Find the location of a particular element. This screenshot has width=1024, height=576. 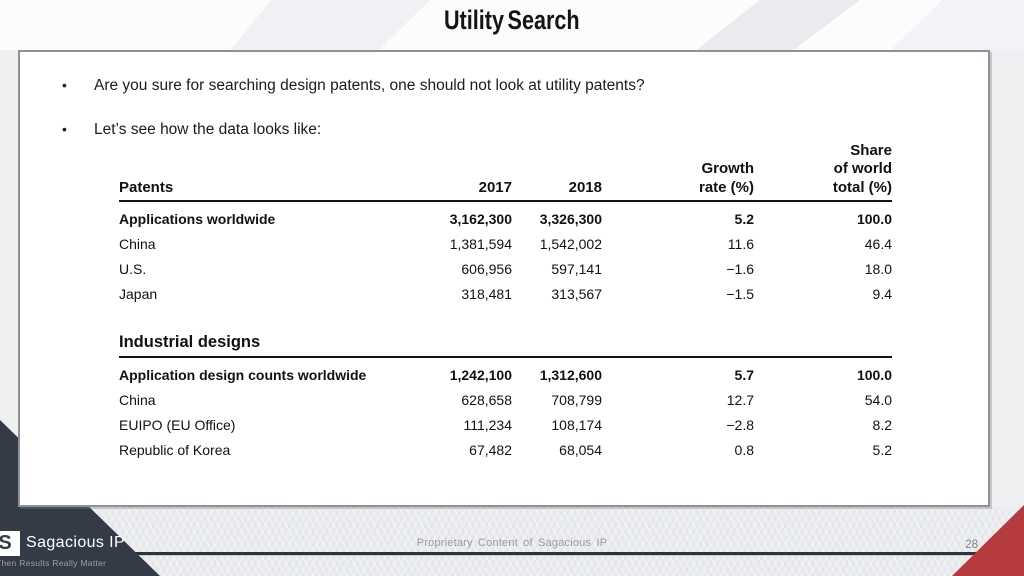

value-share: 54.0 is located at coordinates (878, 400).